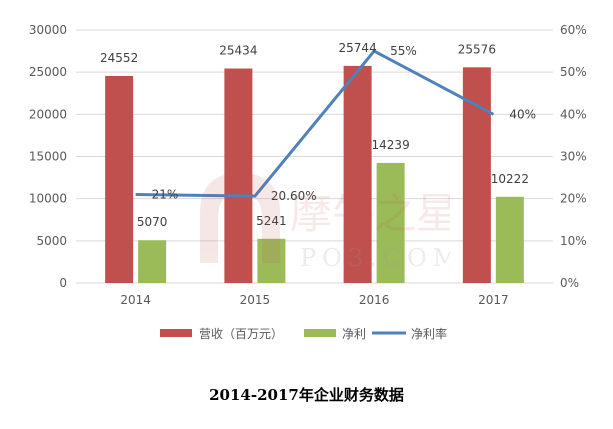  I want to click on chart-caption: 2014-2017年企业财务数据, so click(306, 395).